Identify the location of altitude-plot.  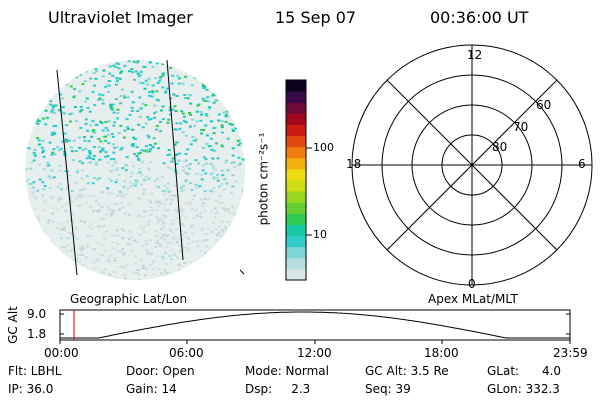
(315, 326).